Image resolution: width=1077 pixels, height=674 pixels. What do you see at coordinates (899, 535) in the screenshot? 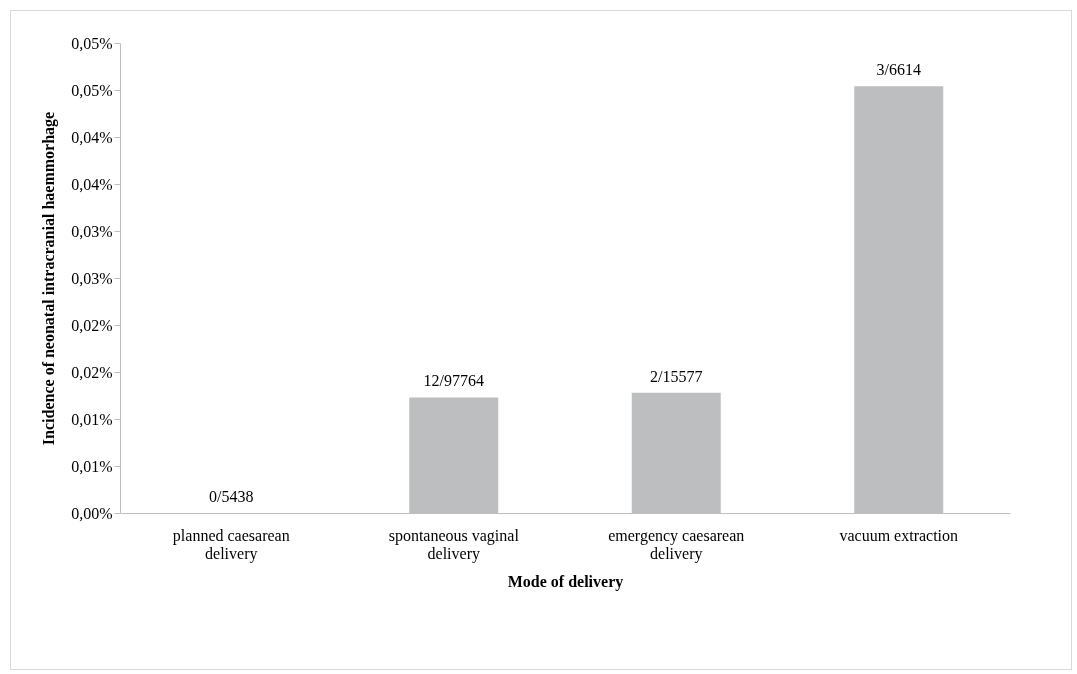
I see `x-tick-label: vacuum extraction` at bounding box center [899, 535].